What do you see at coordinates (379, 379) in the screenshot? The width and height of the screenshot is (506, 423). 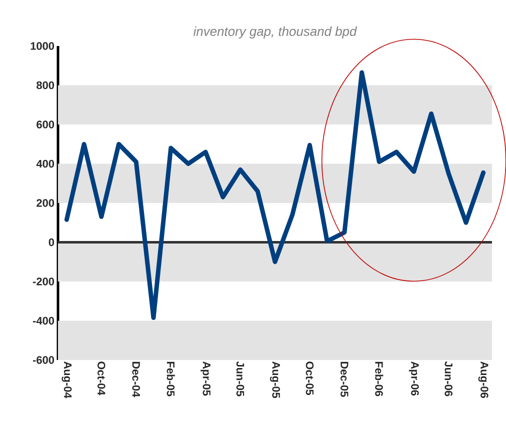 I see `x-tick-label: Feb-06` at bounding box center [379, 379].